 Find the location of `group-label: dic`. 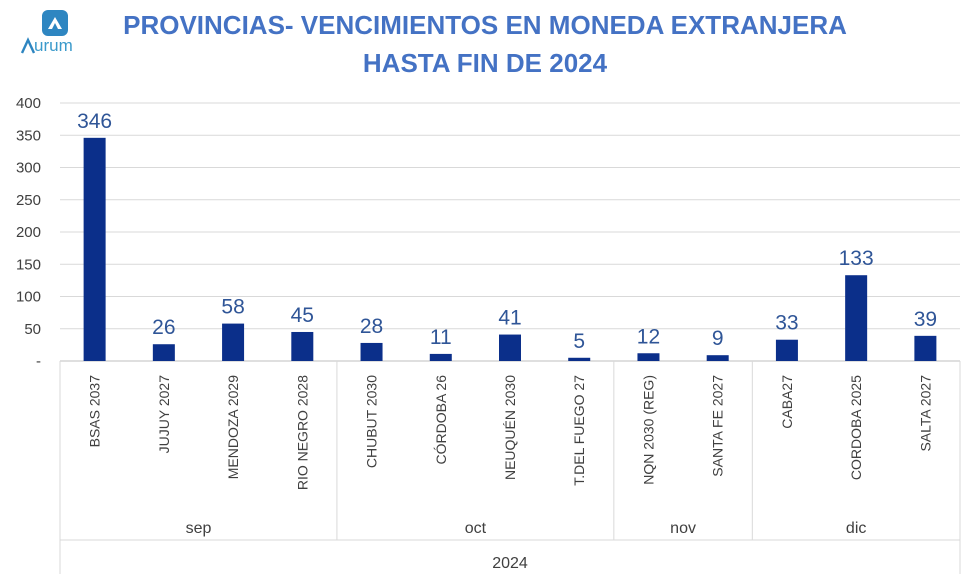

group-label: dic is located at coordinates (856, 528).